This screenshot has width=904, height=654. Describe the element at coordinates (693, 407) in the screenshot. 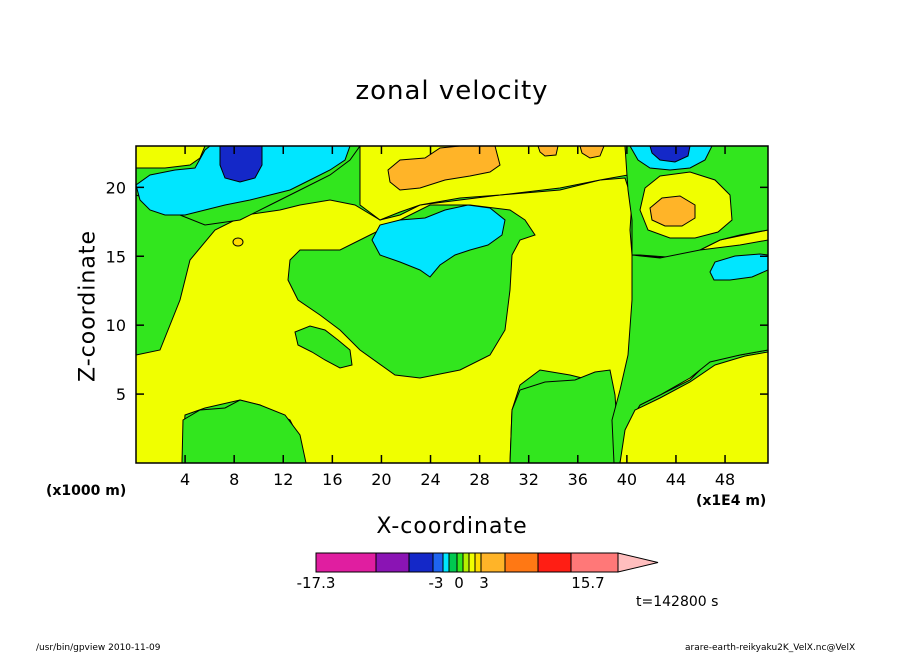

I see `region-yellow-lower-right` at that location.